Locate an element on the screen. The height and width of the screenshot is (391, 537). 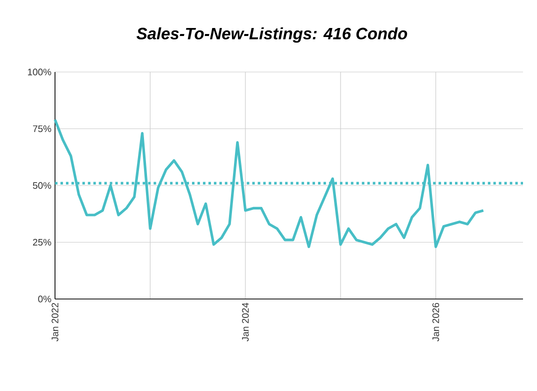
x-tick-label: Jan 2022 is located at coordinates (55, 322).